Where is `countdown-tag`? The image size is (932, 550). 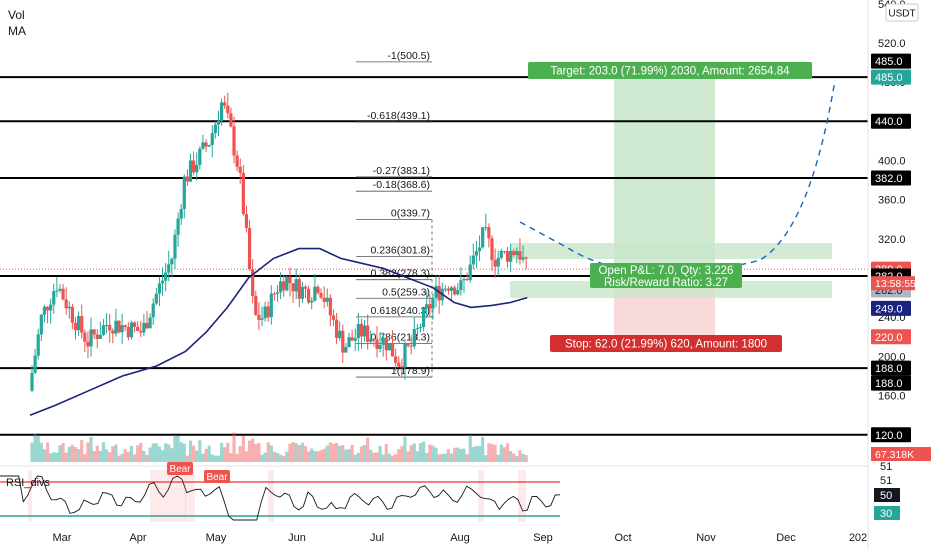
countdown-tag is located at coordinates (893, 283).